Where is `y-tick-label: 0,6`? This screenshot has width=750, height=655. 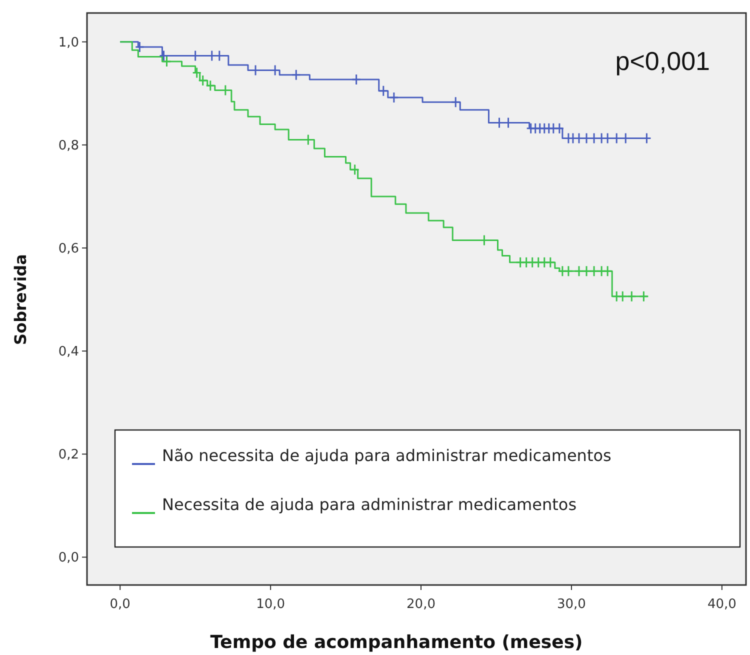 y-tick-label: 0,6 is located at coordinates (68, 249).